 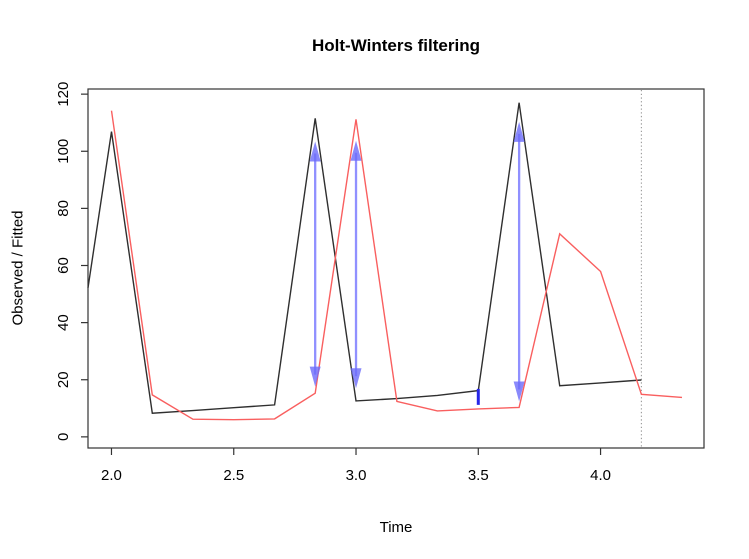 What do you see at coordinates (356, 475) in the screenshot?
I see `x-tick-label: 3.0` at bounding box center [356, 475].